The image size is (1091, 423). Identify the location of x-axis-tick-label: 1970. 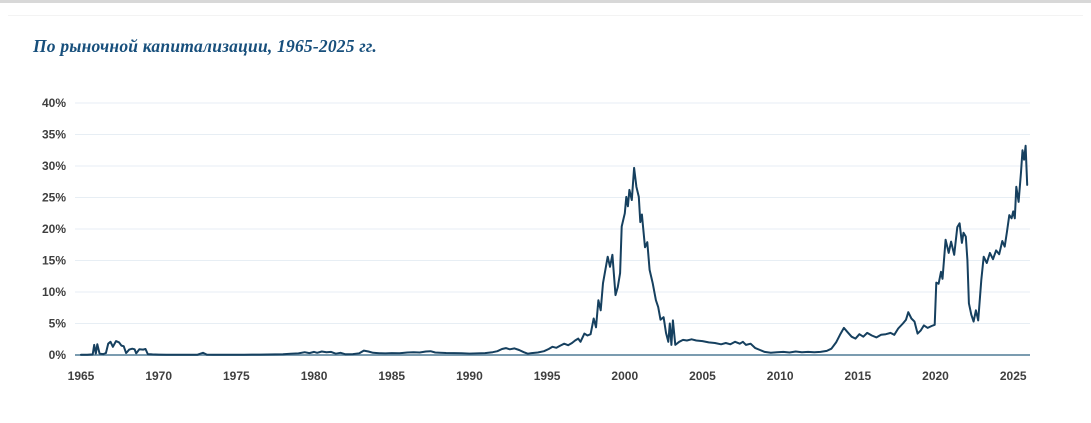
(158, 376).